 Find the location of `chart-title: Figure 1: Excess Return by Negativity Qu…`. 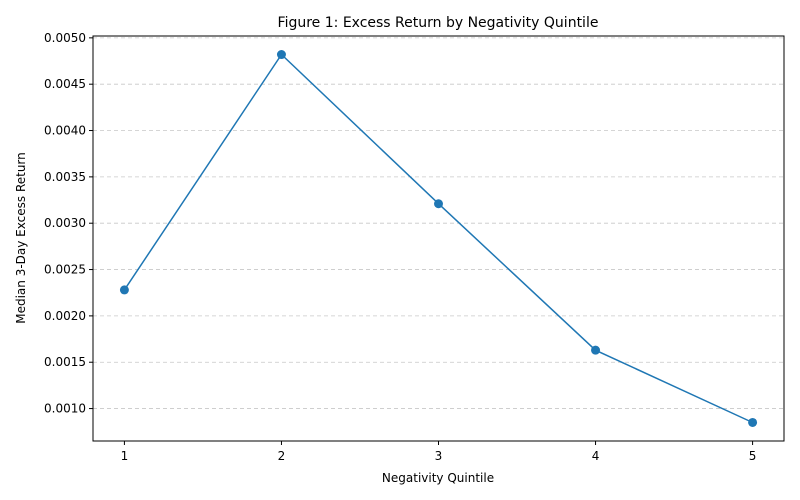

chart-title: Figure 1: Excess Return by Negativity Qu… is located at coordinates (438, 23).